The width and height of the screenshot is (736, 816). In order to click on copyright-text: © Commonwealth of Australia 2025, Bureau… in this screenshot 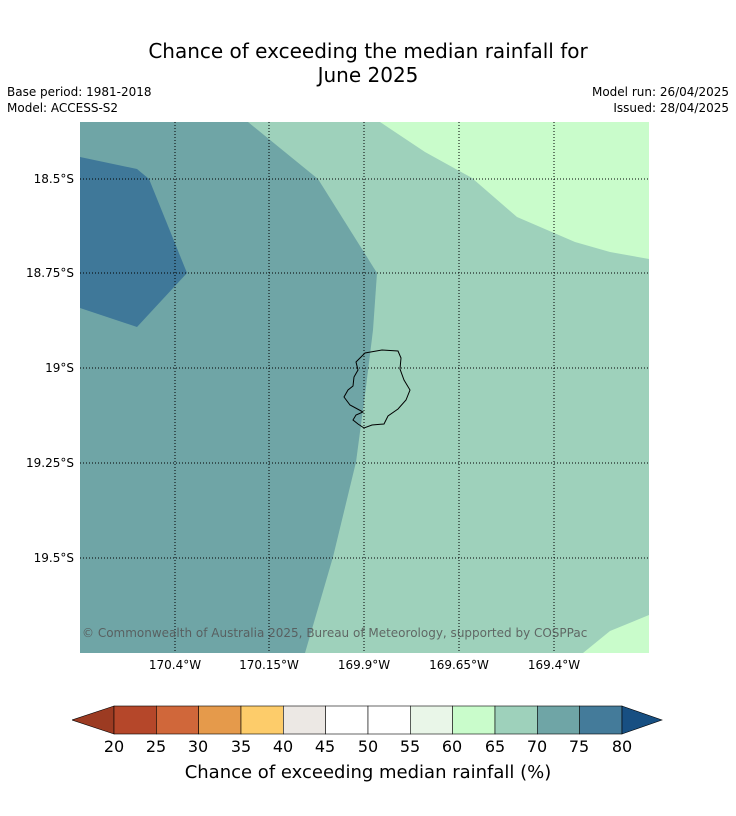, I will do `click(335, 633)`.